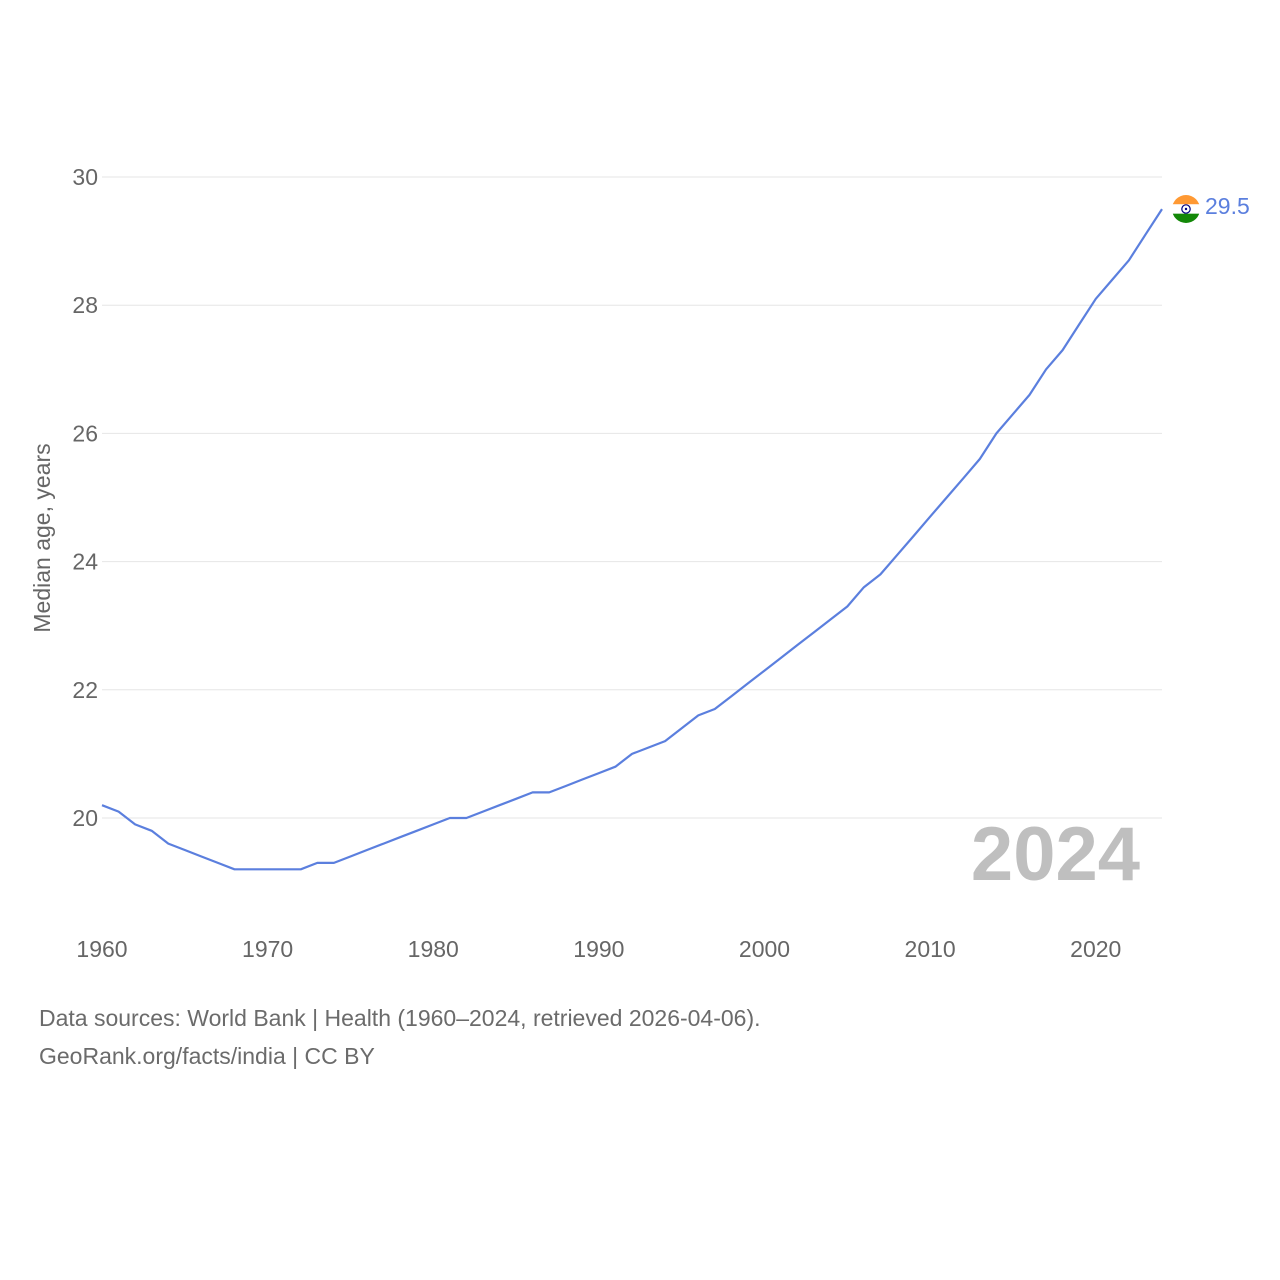 This screenshot has height=1280, width=1280. I want to click on x-tick-label: 2010, so click(930, 949).